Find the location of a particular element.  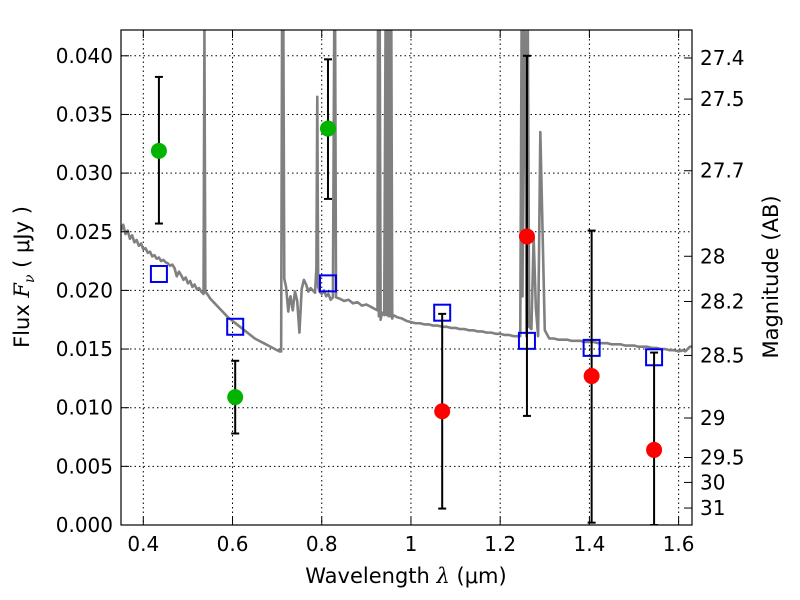

mag-tick-label: 27.5 is located at coordinates (722, 99).